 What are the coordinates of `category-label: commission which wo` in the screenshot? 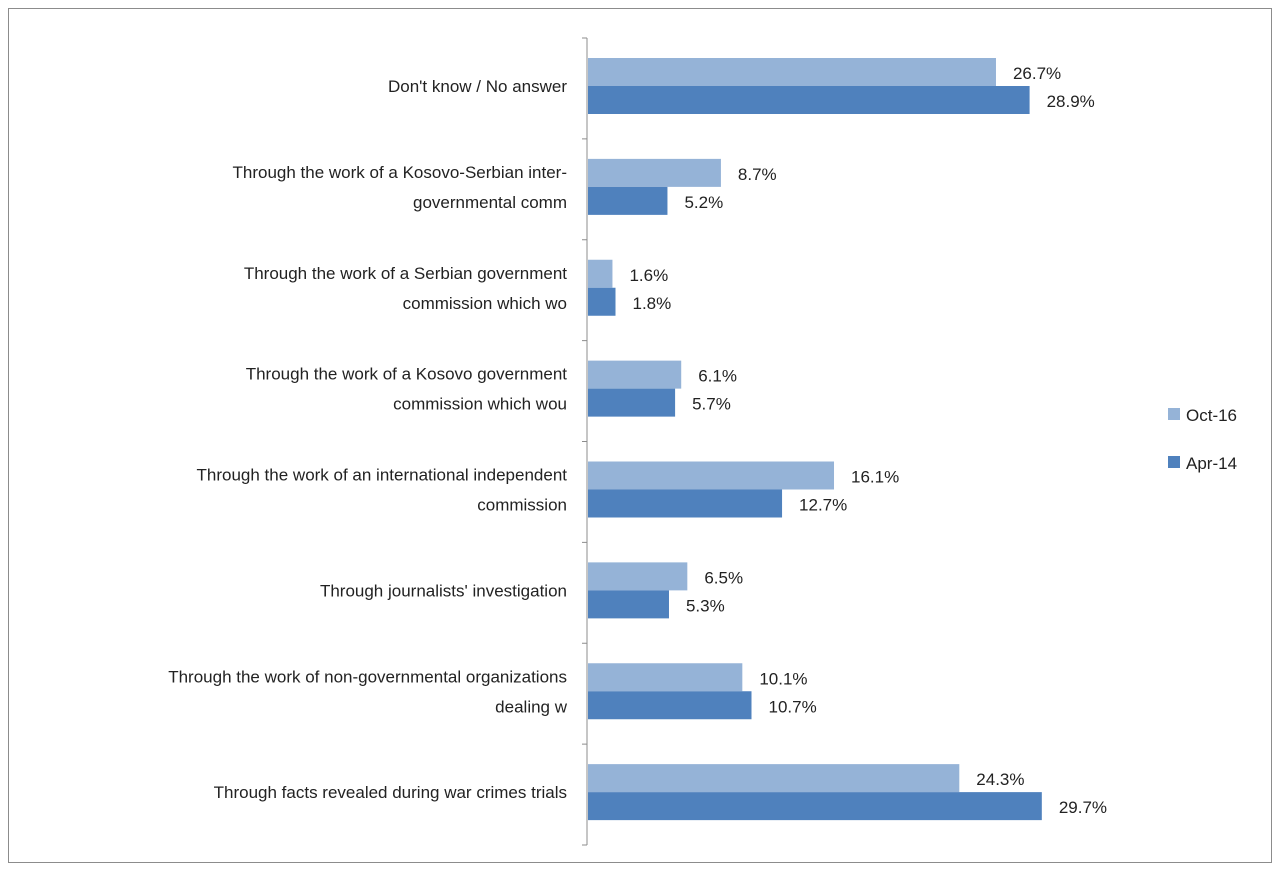 It's located at (485, 303).